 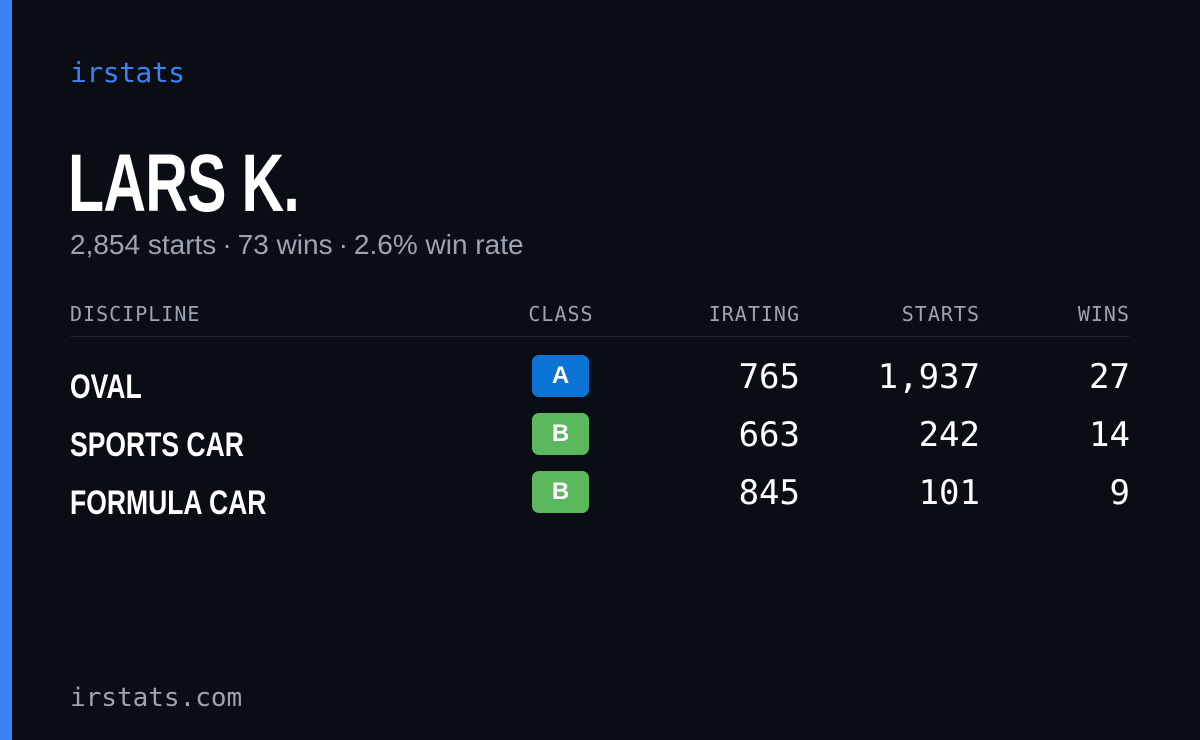 I want to click on table-row: SPORTS CAR B 663 242 14, so click(x=600, y=440).